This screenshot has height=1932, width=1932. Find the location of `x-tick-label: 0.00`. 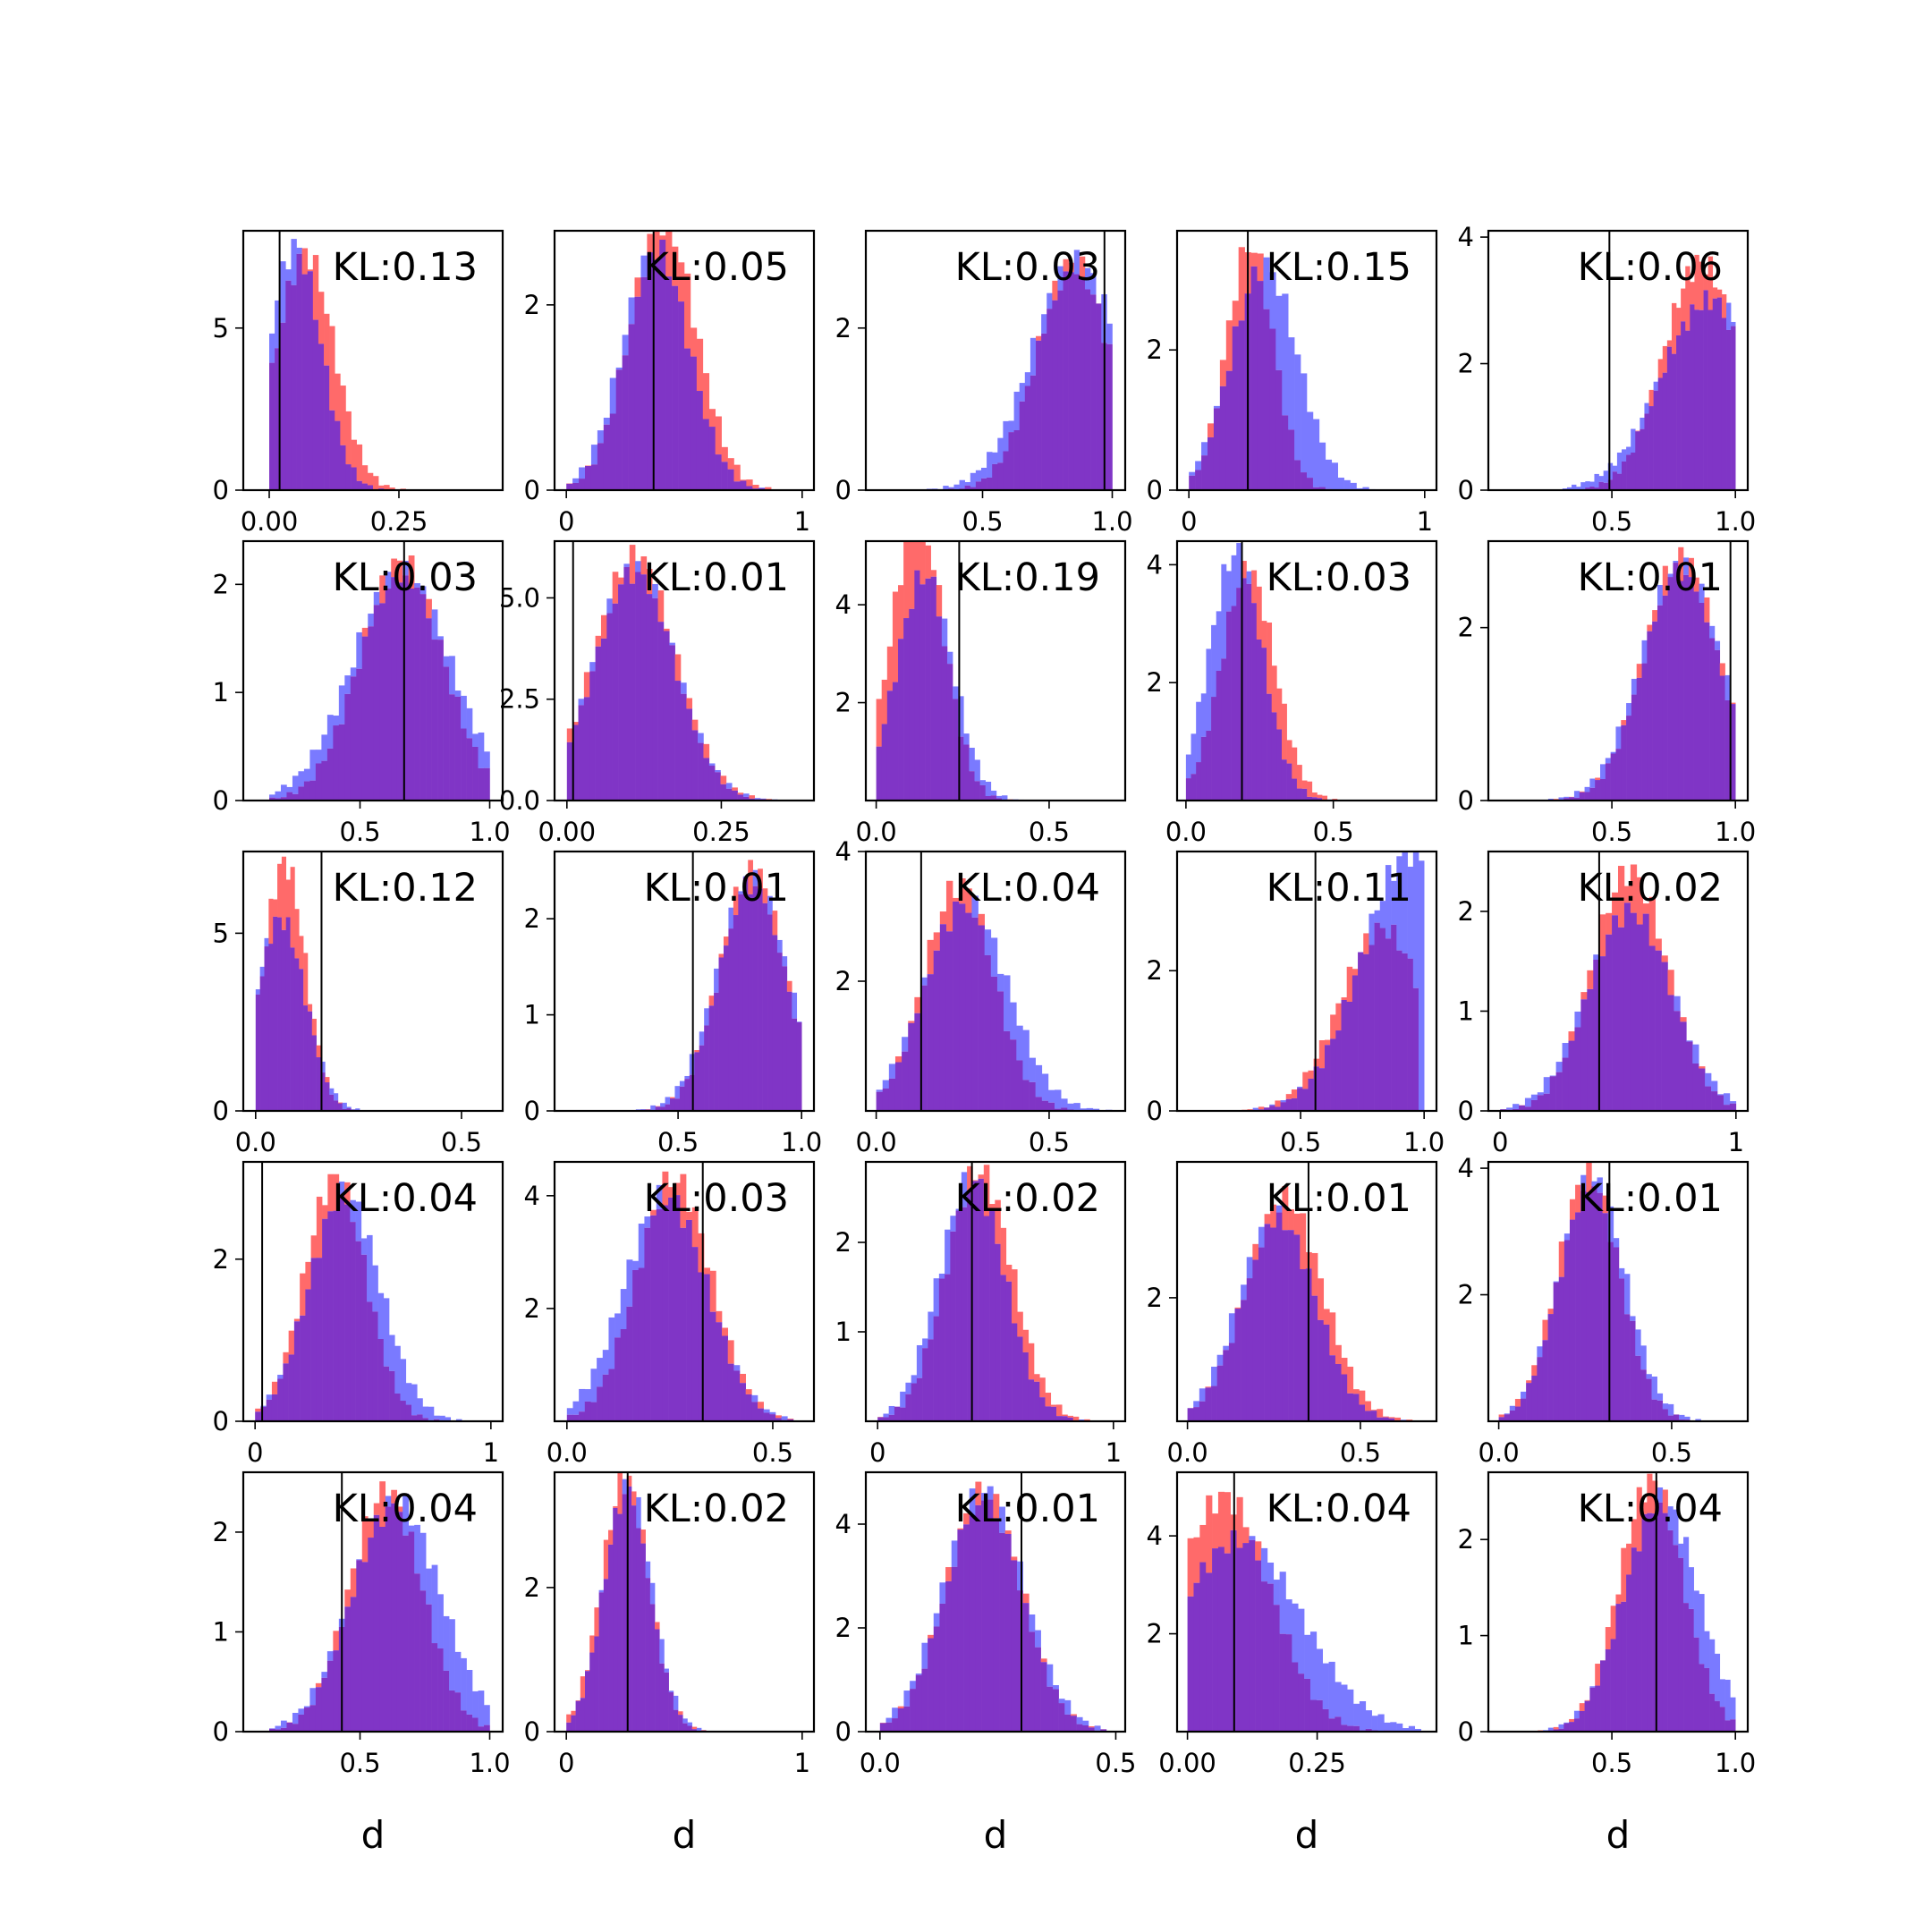

x-tick-label: 0.00 is located at coordinates (567, 832).